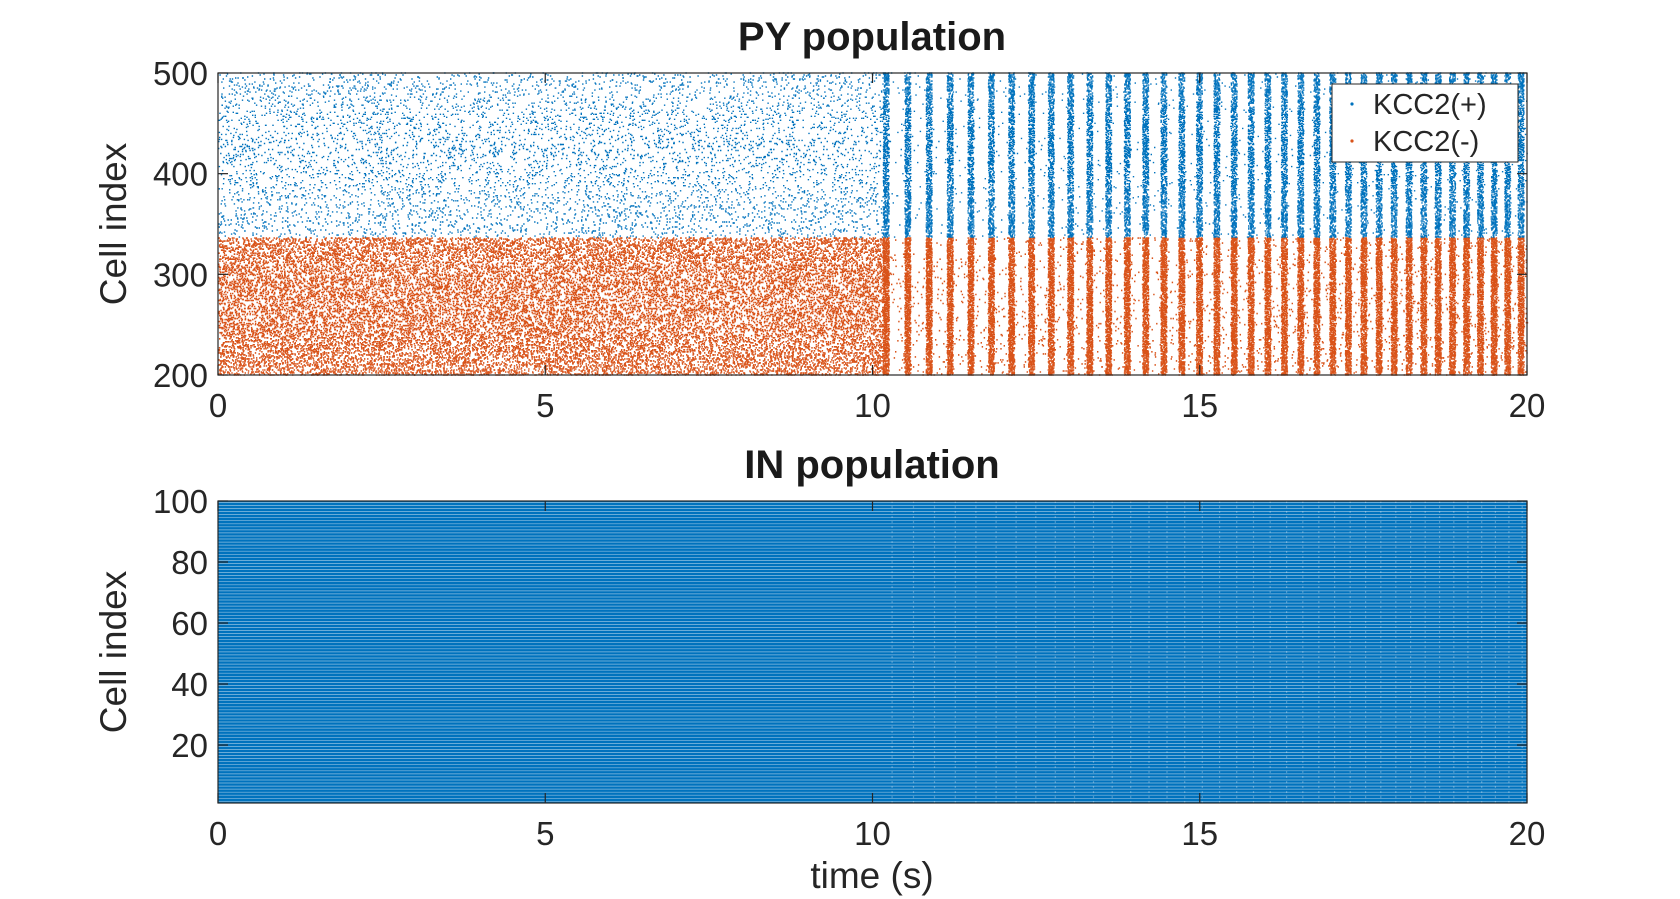 This screenshot has width=1680, height=899. I want to click on py-y-label: Cell index, so click(113, 223).